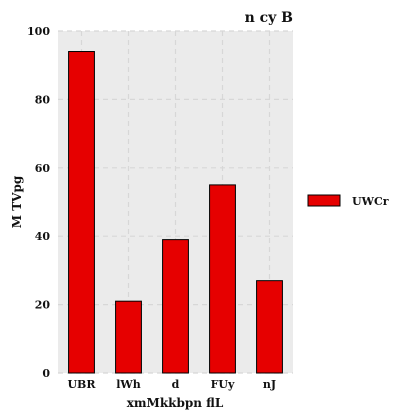  I want to click on y-tick-label: 100, so click(38, 31).